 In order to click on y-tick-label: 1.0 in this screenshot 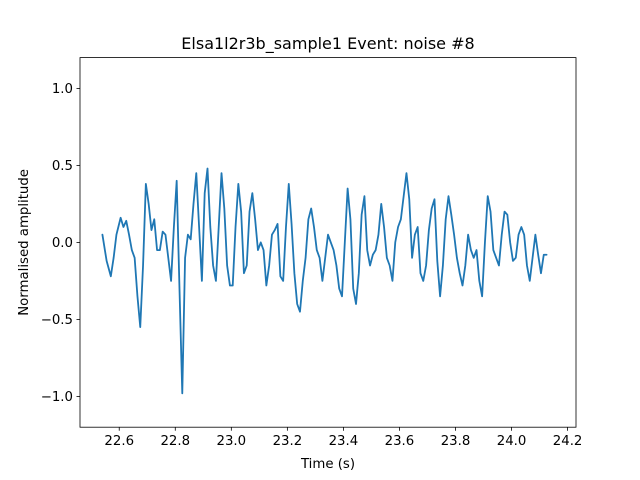, I will do `click(62, 89)`.